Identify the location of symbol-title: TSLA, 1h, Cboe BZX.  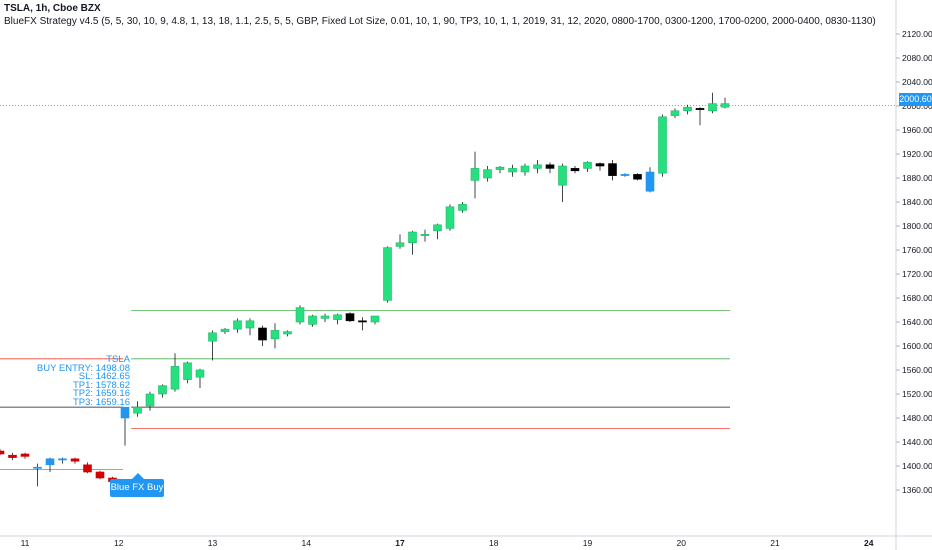
(52, 8).